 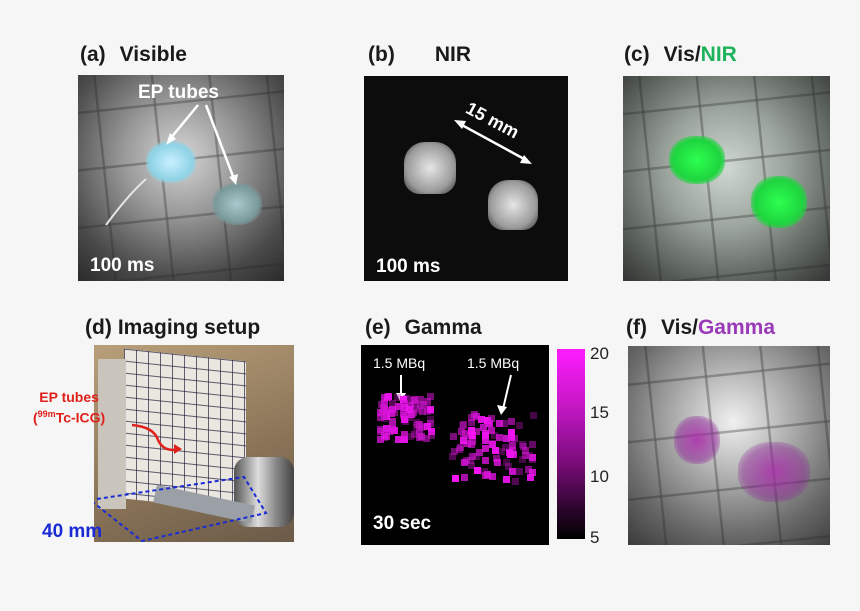 What do you see at coordinates (171, 162) in the screenshot?
I see `ep-tube-left` at bounding box center [171, 162].